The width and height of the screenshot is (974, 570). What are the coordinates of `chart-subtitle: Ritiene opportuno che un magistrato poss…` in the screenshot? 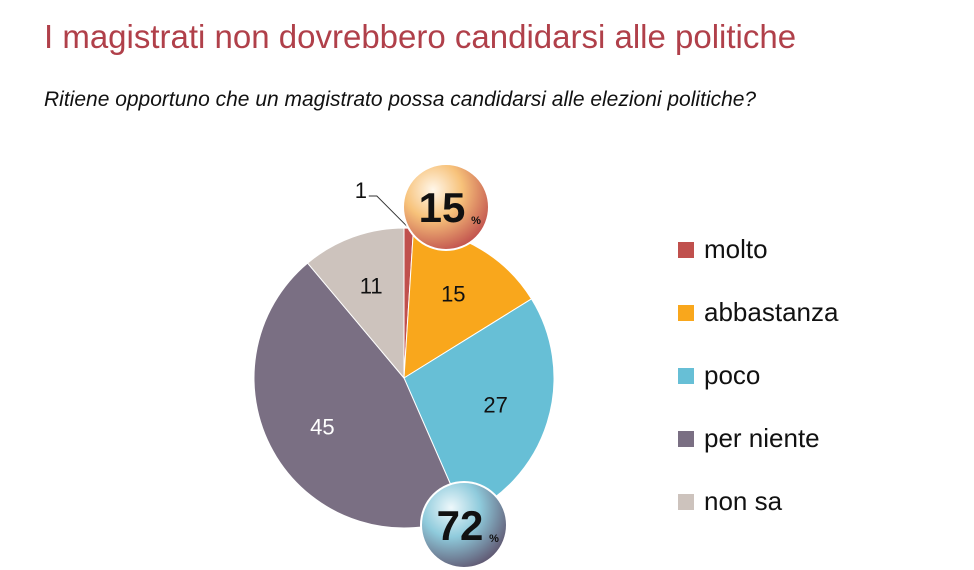 It's located at (400, 99).